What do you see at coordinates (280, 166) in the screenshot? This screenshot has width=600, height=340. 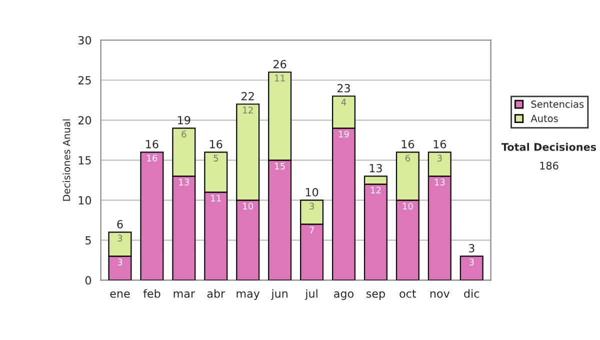 I see `data-label: 15` at bounding box center [280, 166].